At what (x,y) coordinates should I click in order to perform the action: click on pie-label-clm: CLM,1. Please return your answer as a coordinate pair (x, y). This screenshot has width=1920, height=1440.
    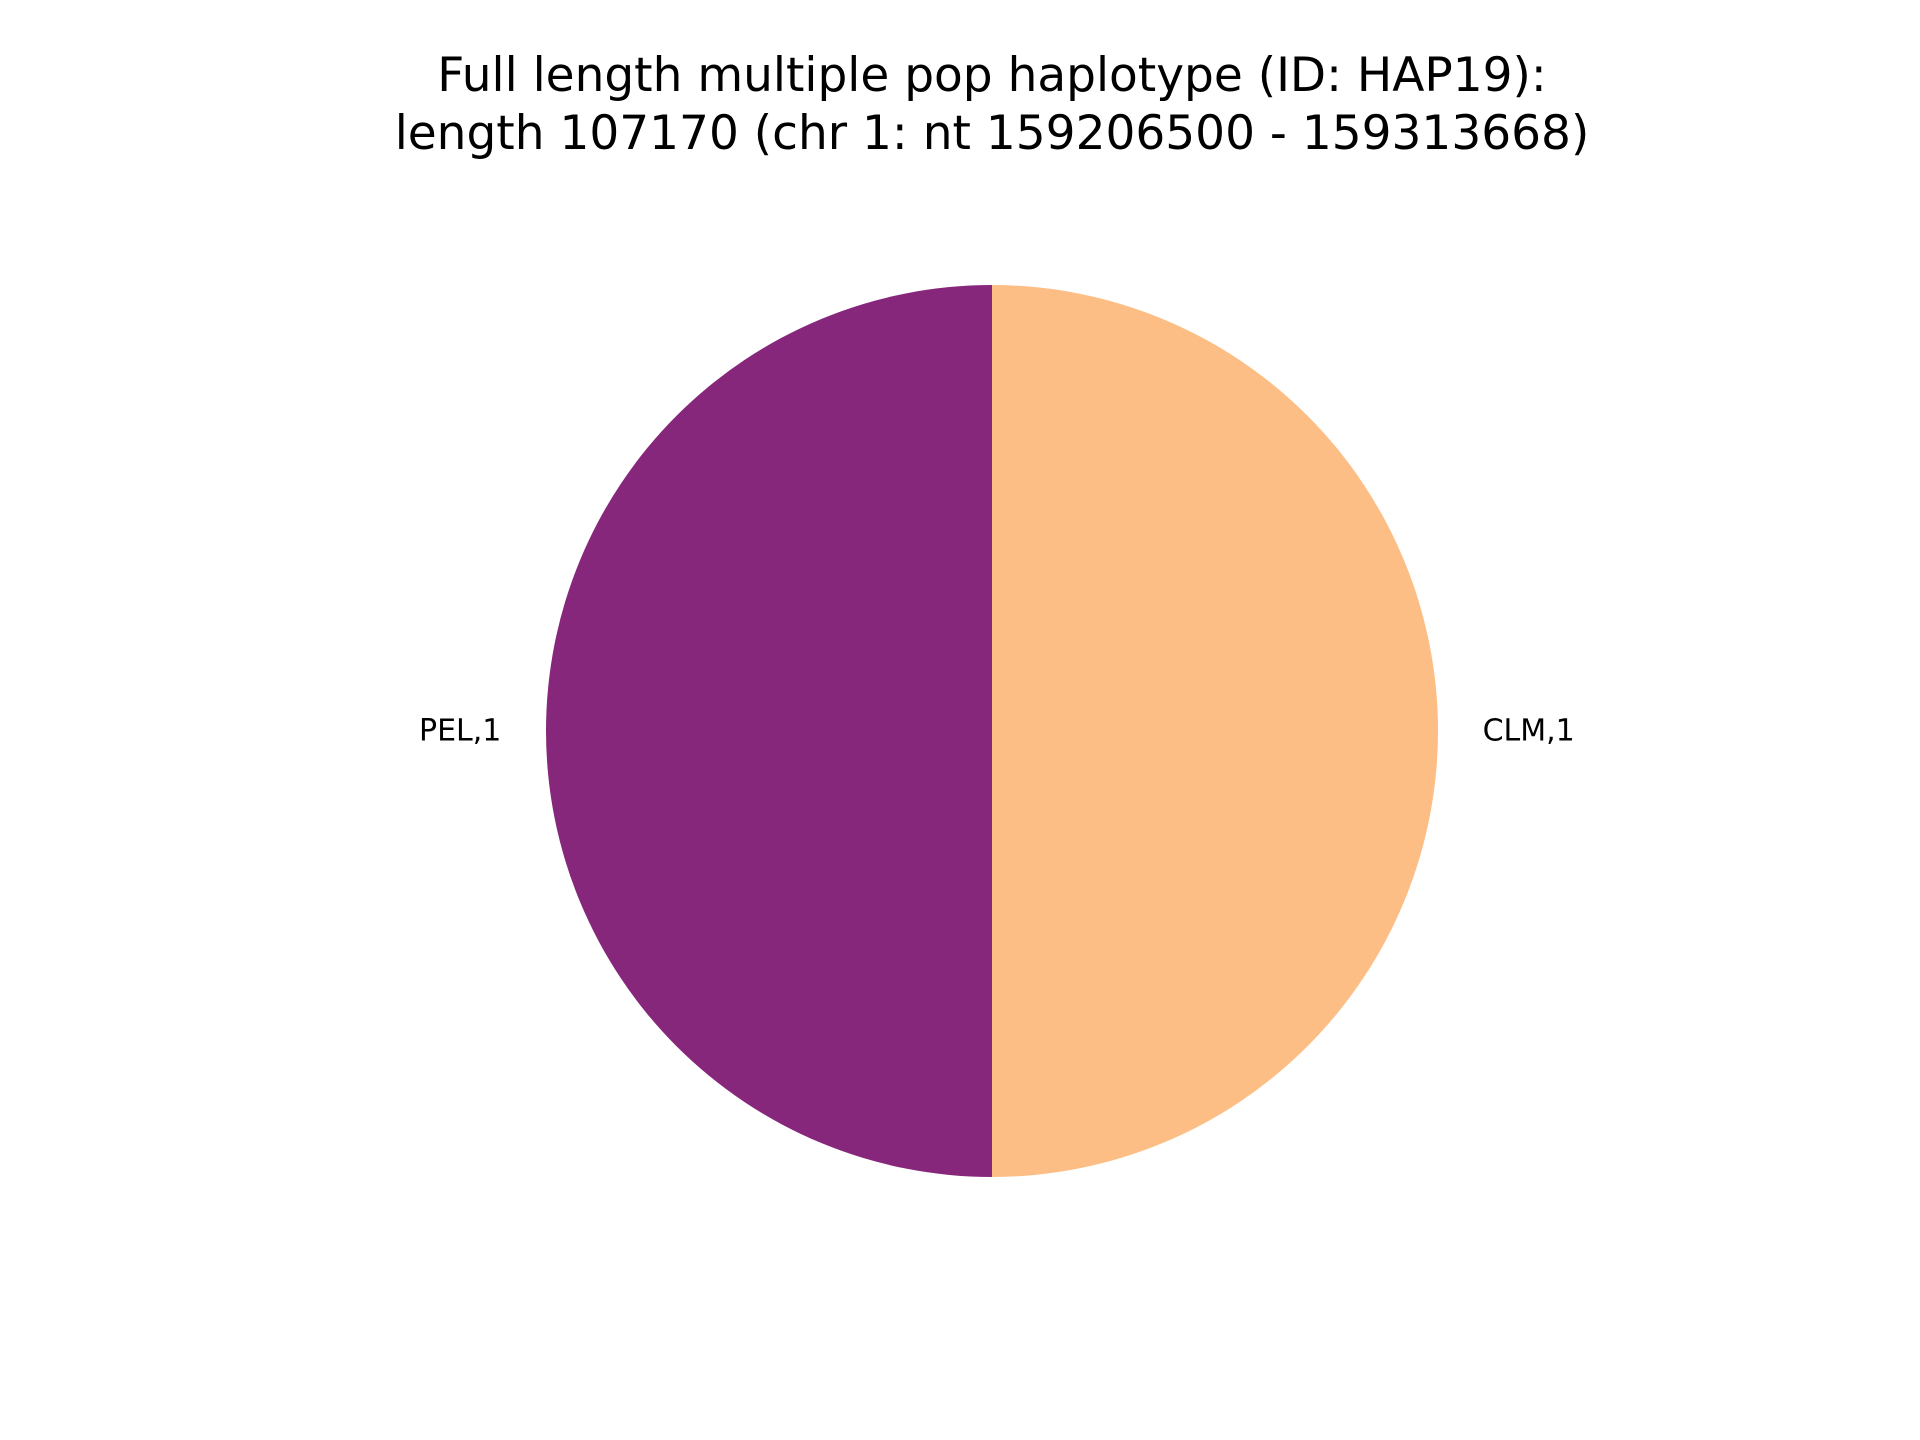
    Looking at the image, I should click on (1529, 731).